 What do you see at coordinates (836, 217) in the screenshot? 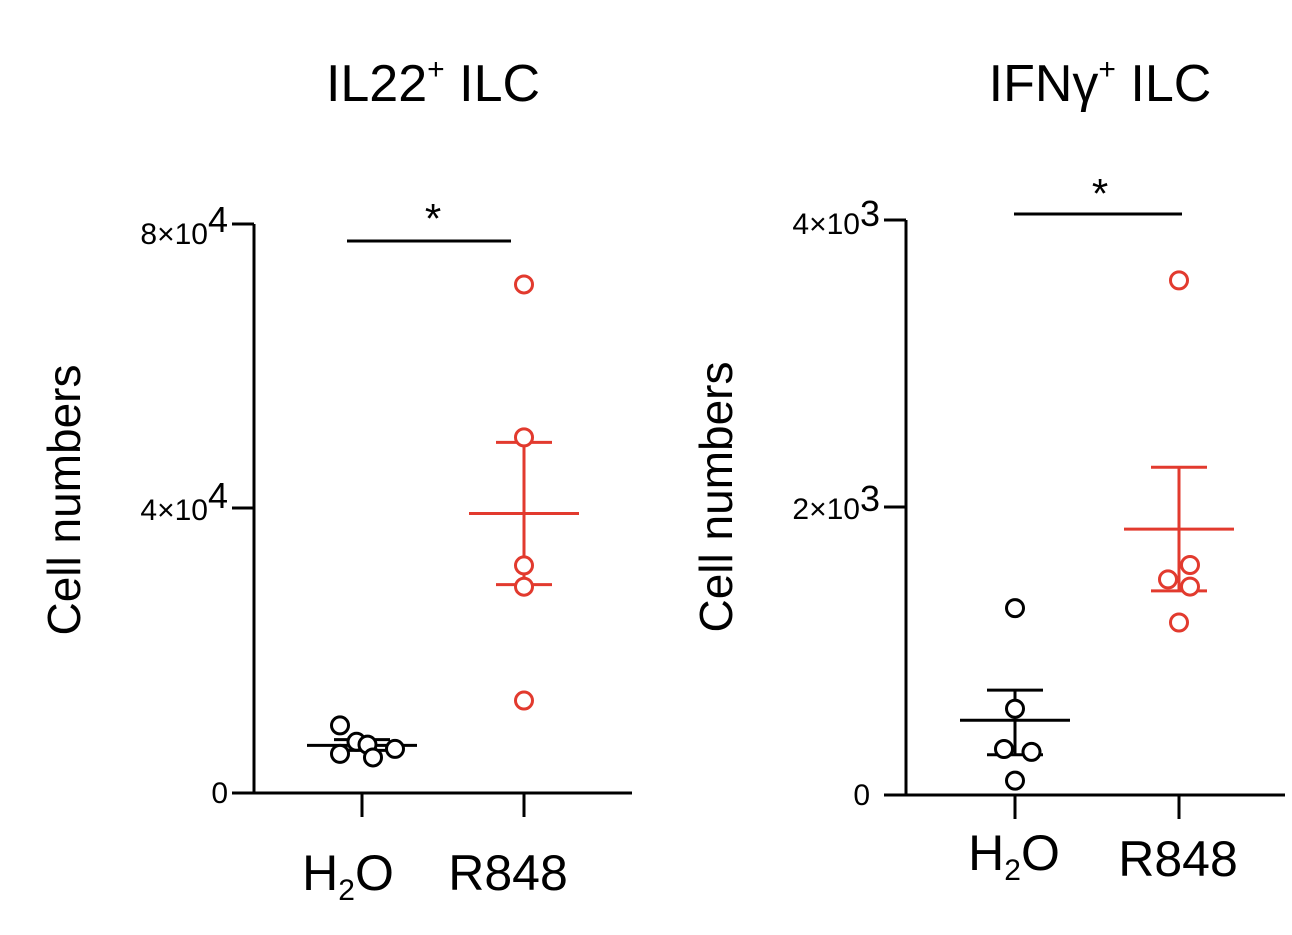
I see `y-tick-label: 4×10³` at bounding box center [836, 217].